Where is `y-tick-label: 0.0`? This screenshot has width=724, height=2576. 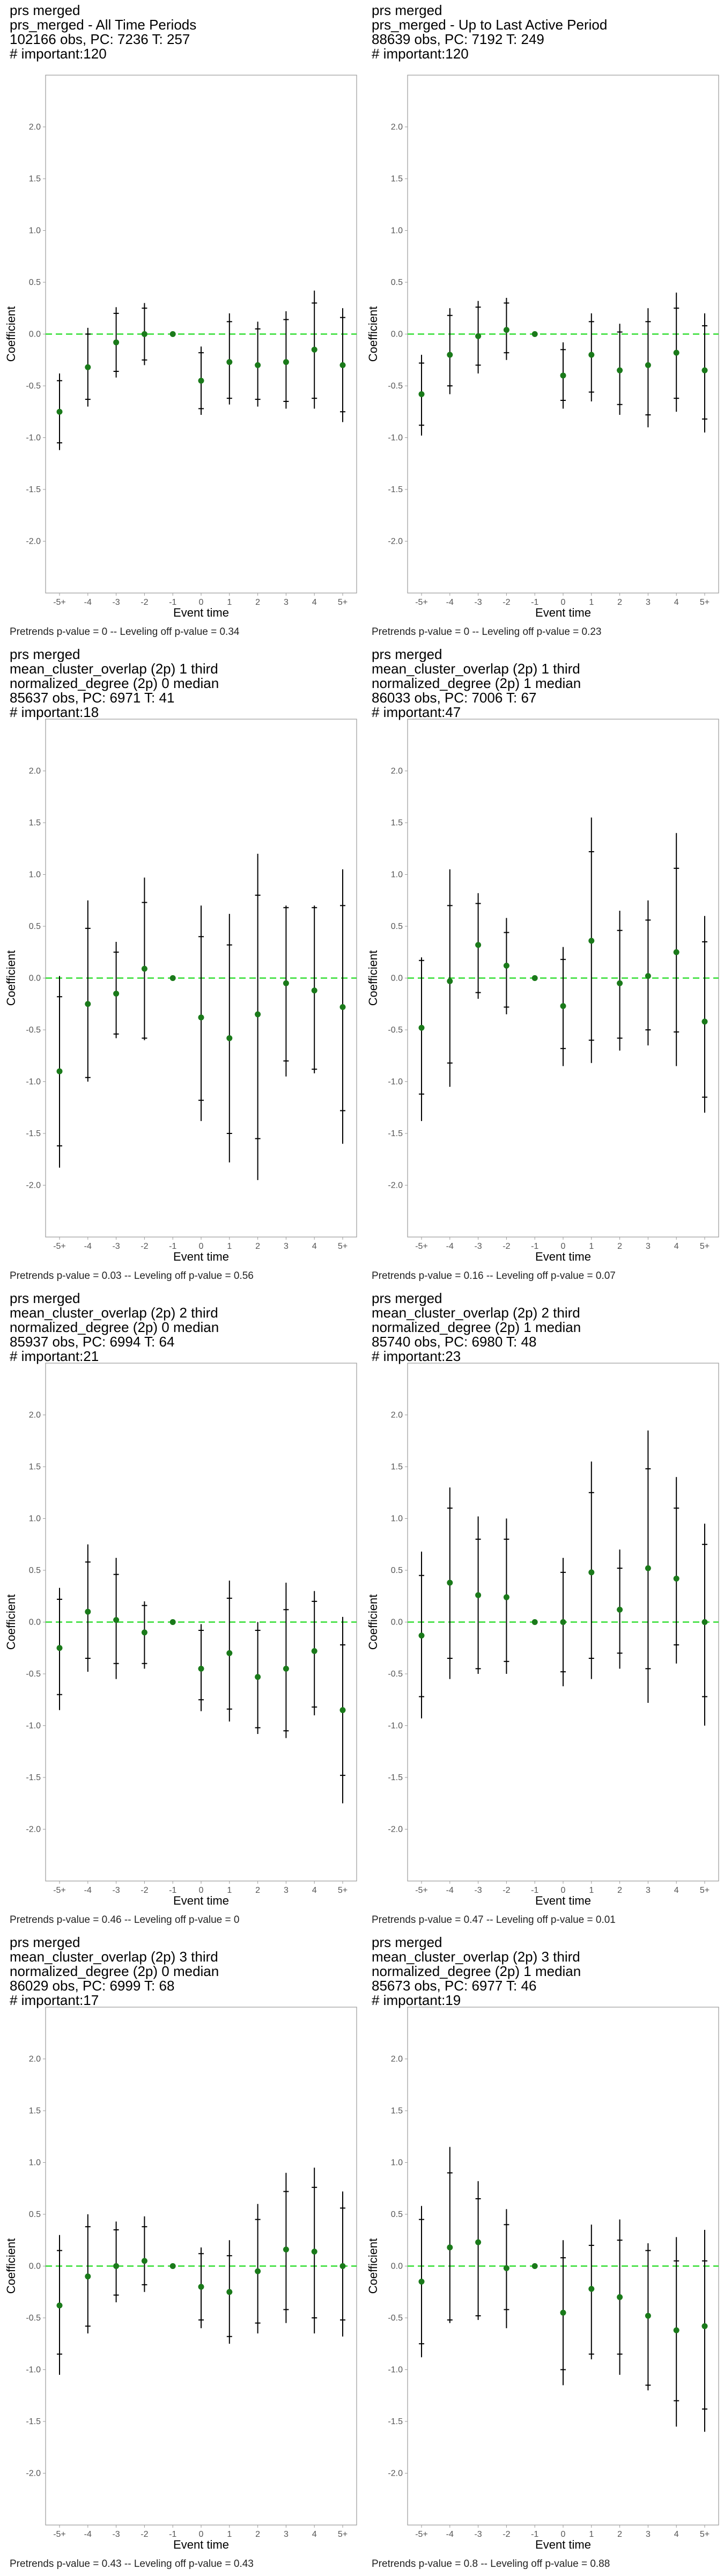 y-tick-label: 0.0 is located at coordinates (35, 978).